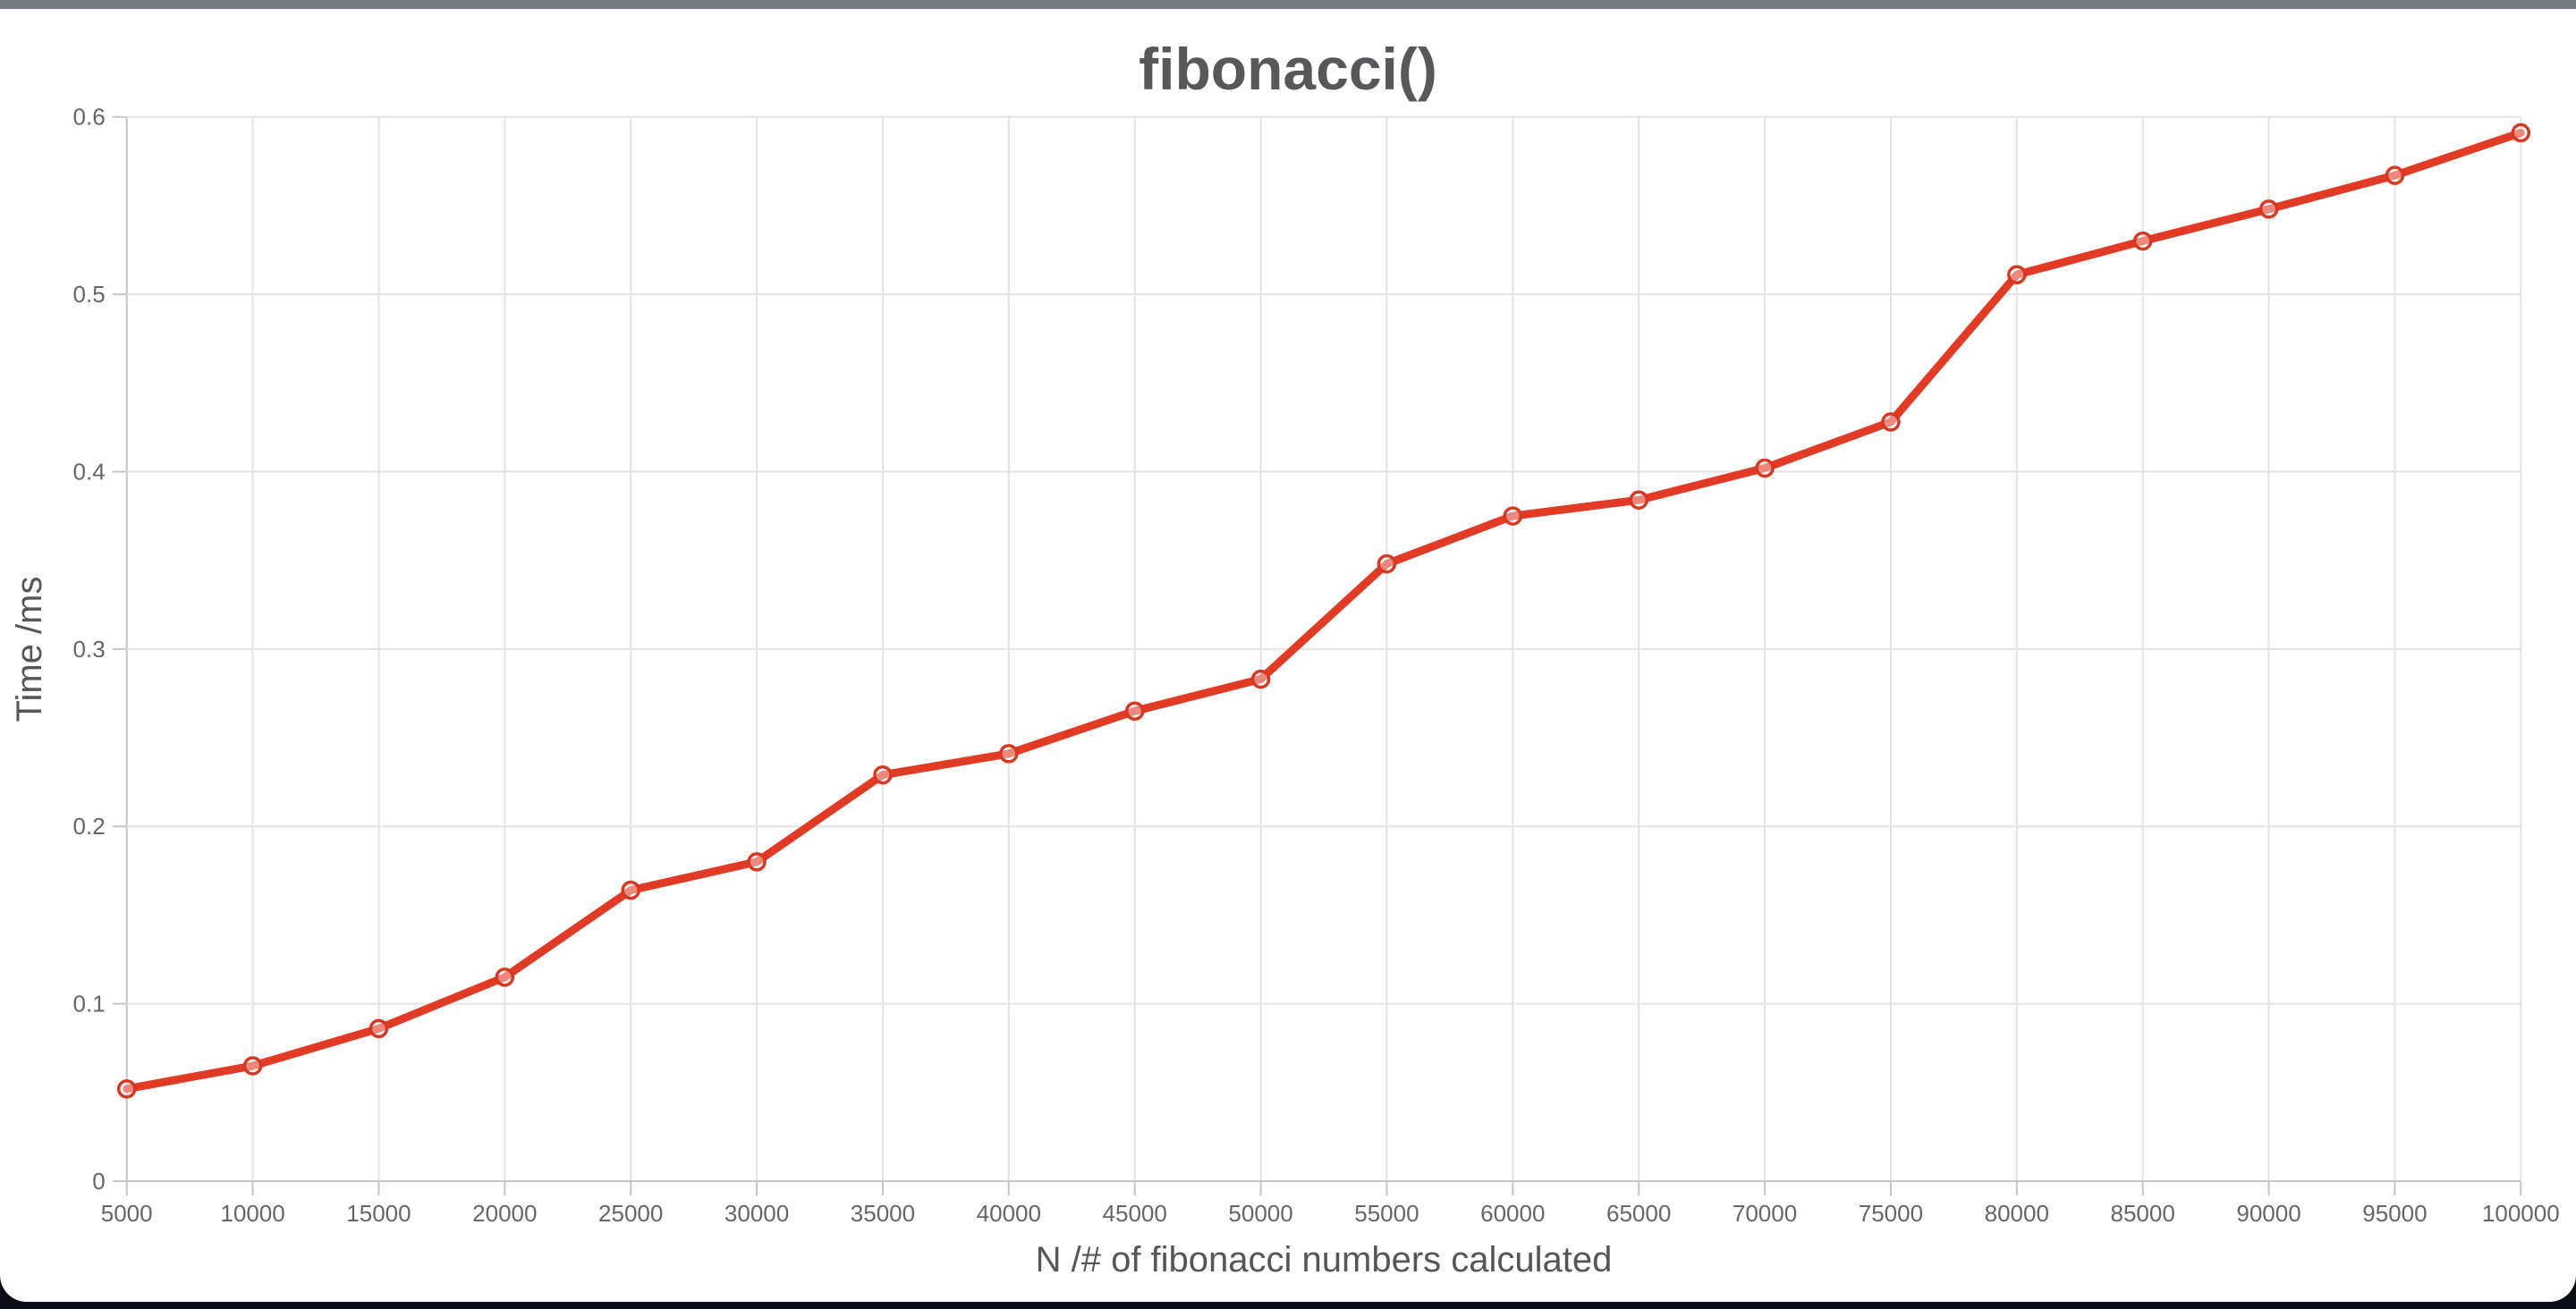 The height and width of the screenshot is (1309, 2576). What do you see at coordinates (1765, 1213) in the screenshot?
I see `x-tick-label: 70000` at bounding box center [1765, 1213].